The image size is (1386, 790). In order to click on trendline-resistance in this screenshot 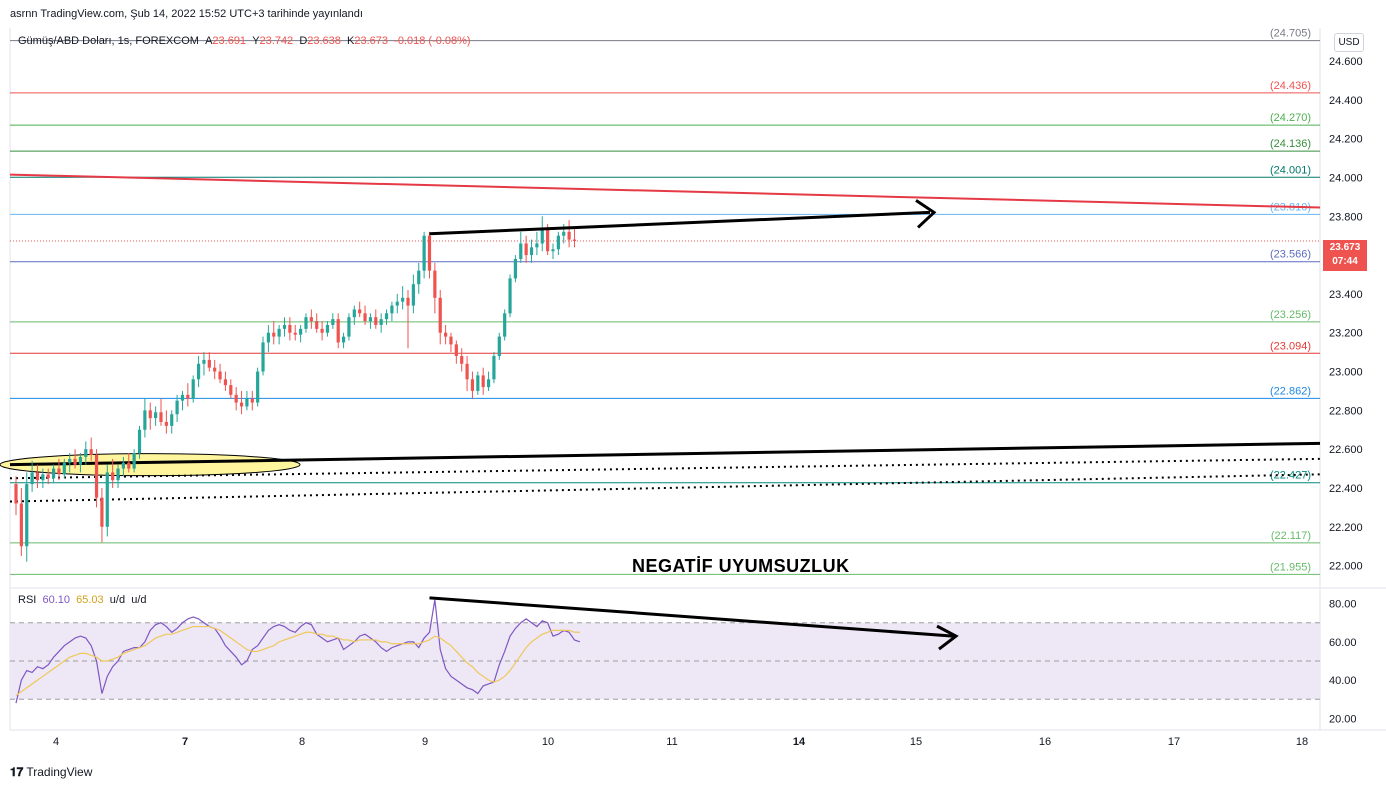, I will do `click(665, 191)`.